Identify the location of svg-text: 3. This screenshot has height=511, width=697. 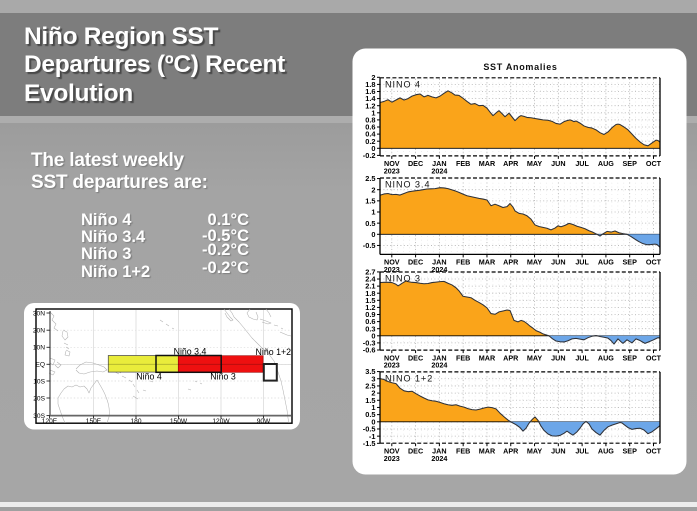
(373, 378).